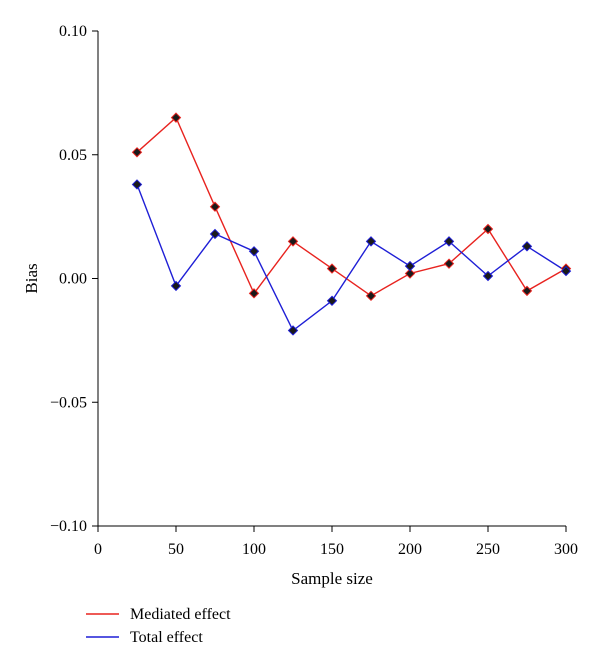 Image resolution: width=600 pixels, height=671 pixels. What do you see at coordinates (73, 31) in the screenshot?
I see `y-tick-label: 0.10` at bounding box center [73, 31].